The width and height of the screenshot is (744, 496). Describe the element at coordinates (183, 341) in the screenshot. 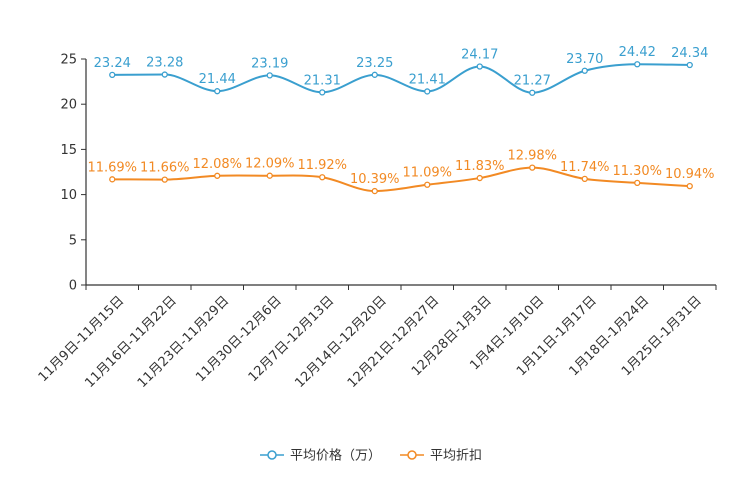

I see `x-tick-label: 11月23日-11月29日` at that location.